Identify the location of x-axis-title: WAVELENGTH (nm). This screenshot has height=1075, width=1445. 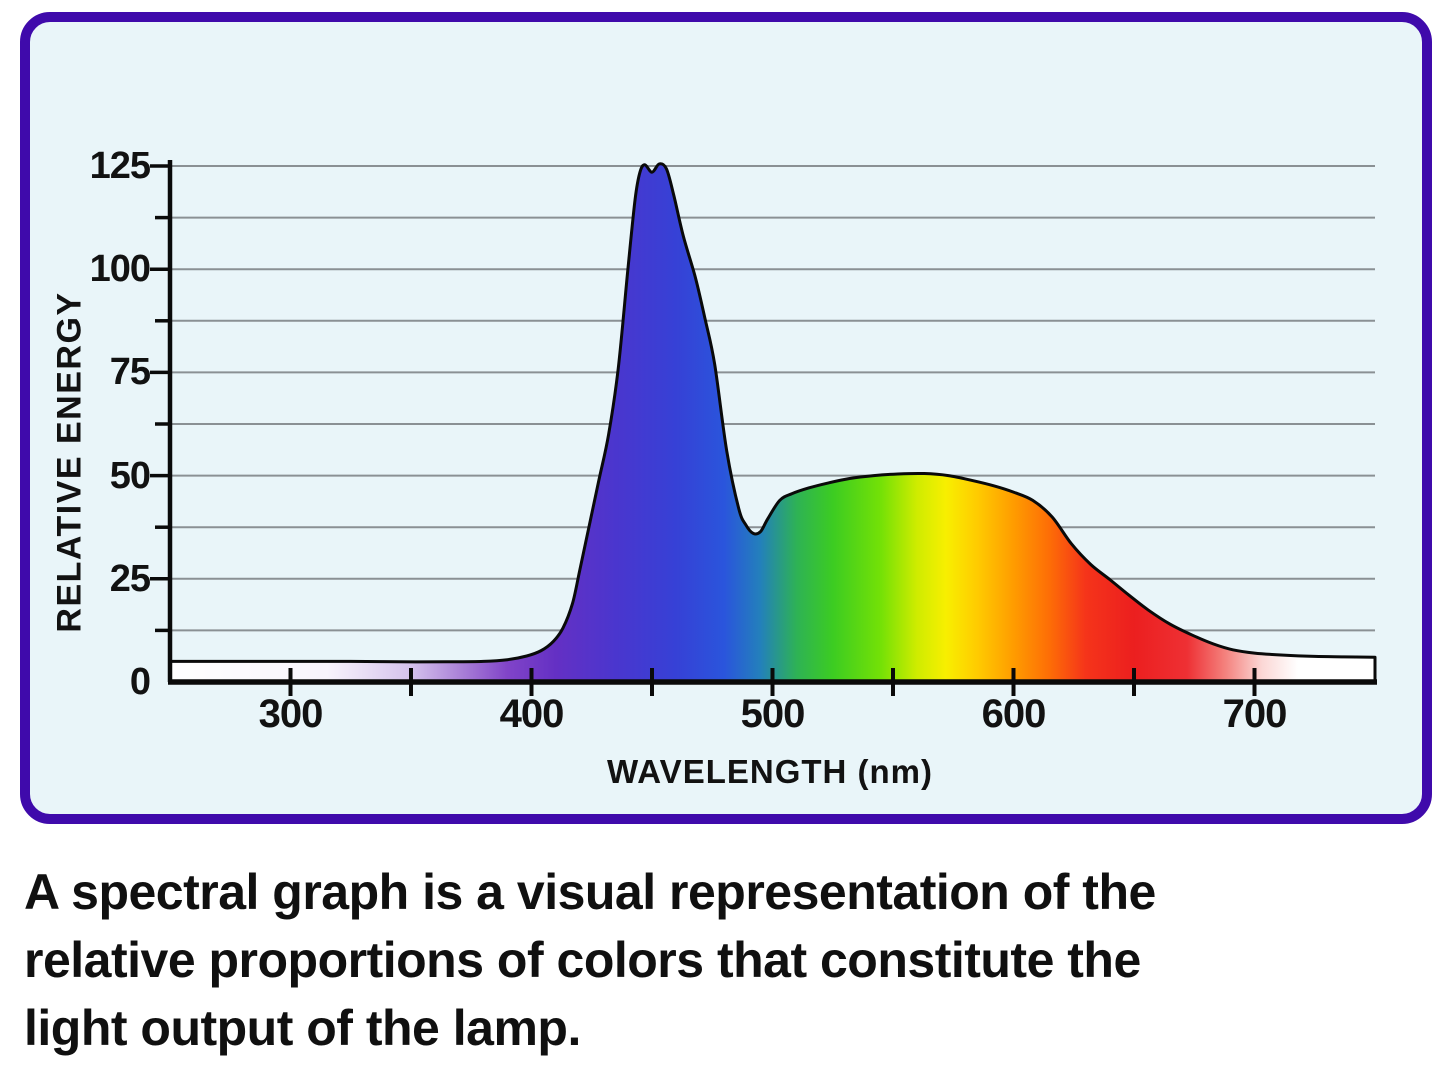
(770, 771).